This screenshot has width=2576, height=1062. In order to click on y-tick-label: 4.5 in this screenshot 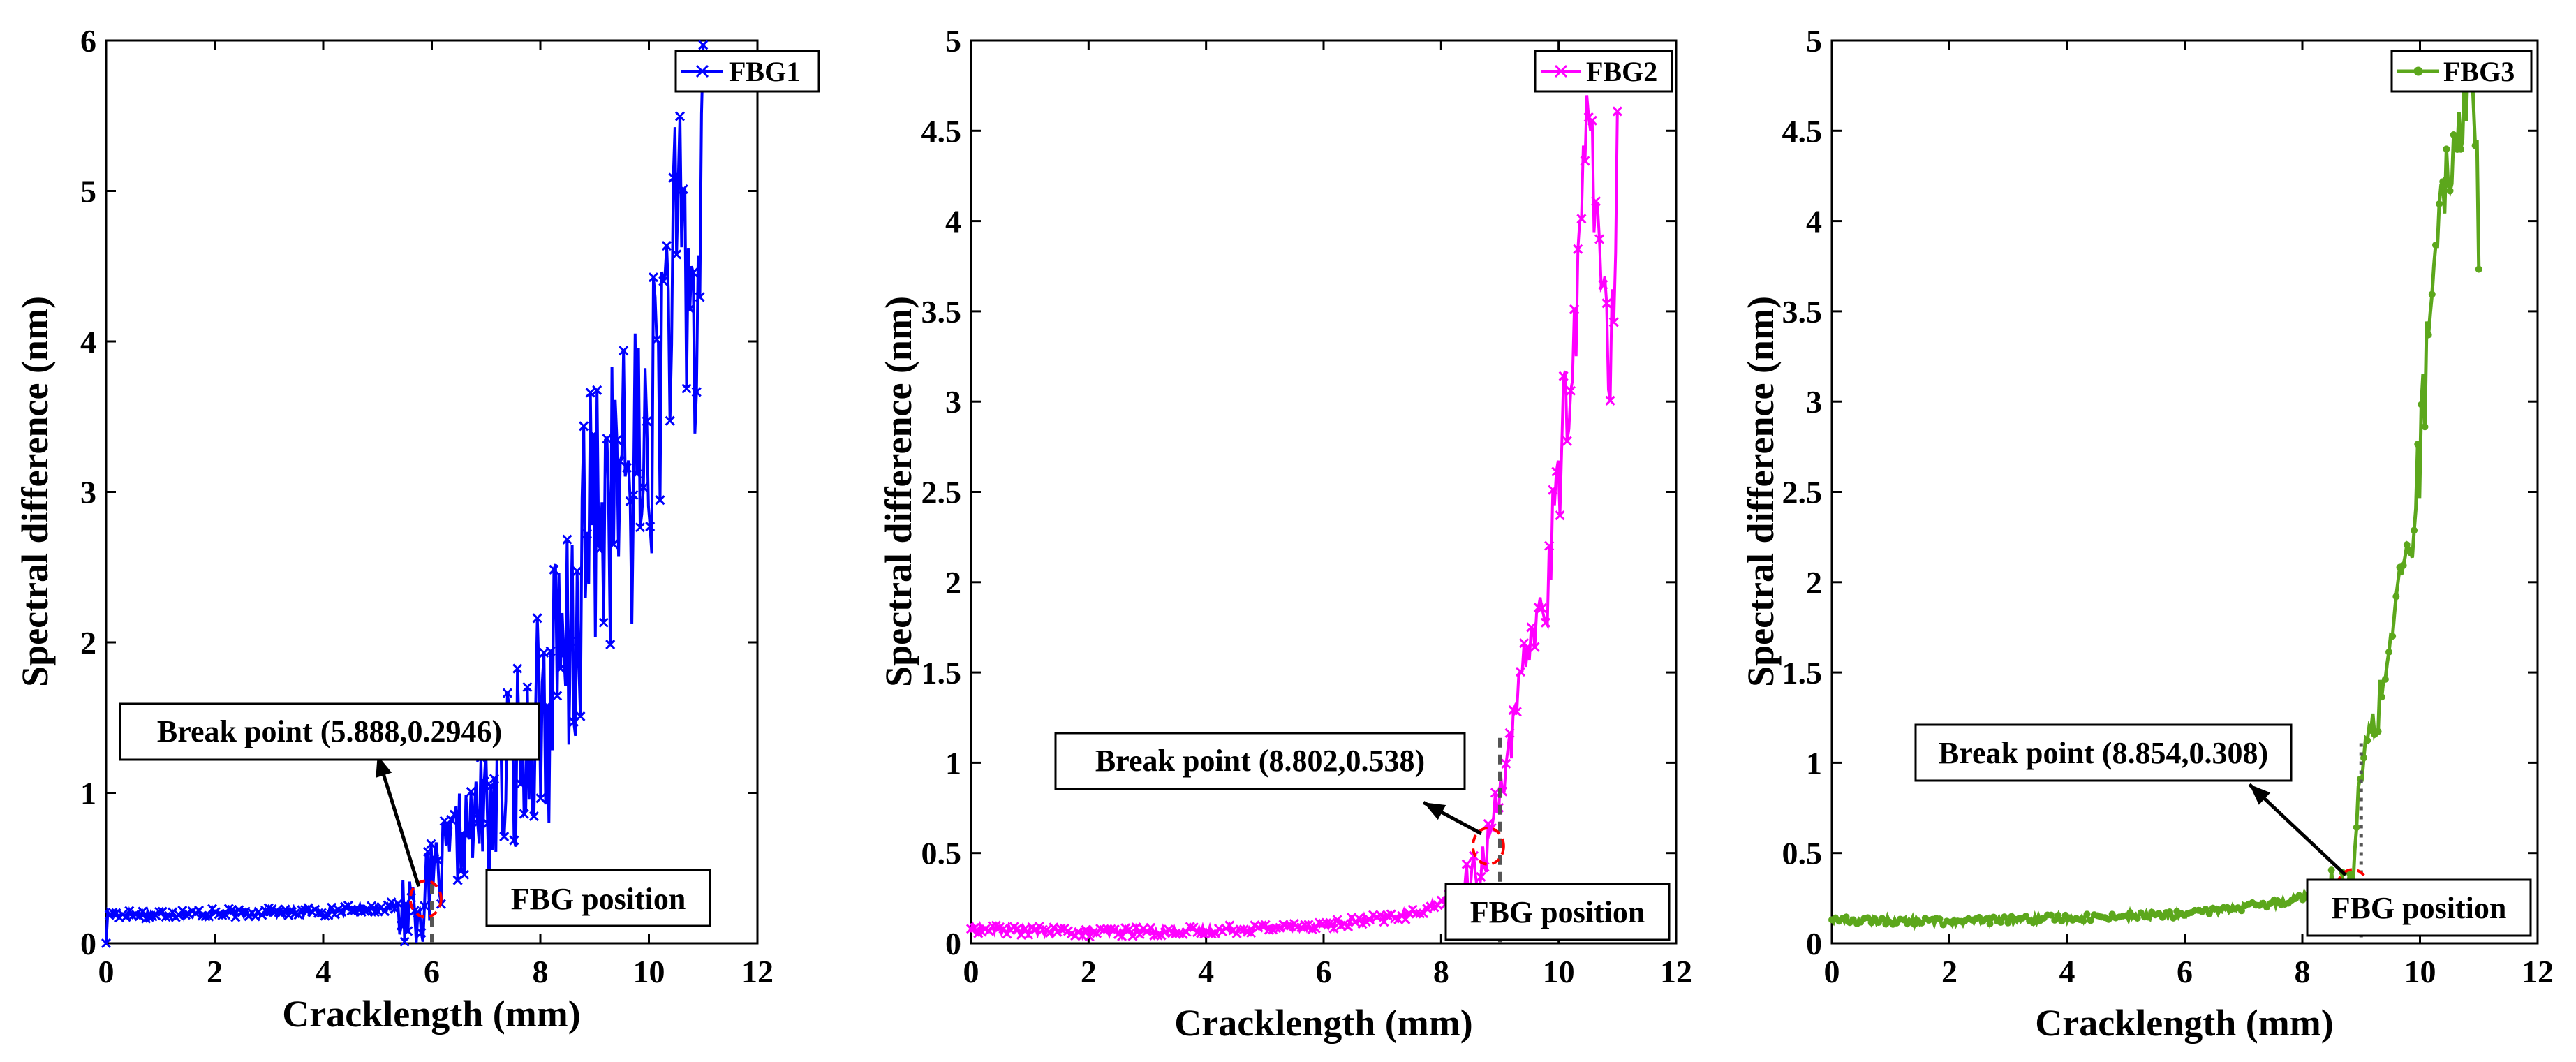, I will do `click(941, 131)`.